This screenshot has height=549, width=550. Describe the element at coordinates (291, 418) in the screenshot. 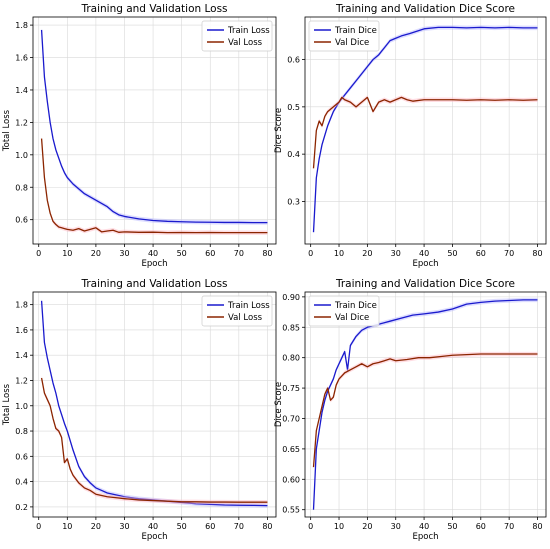

I see `y-tick-label: 0.70` at that location.